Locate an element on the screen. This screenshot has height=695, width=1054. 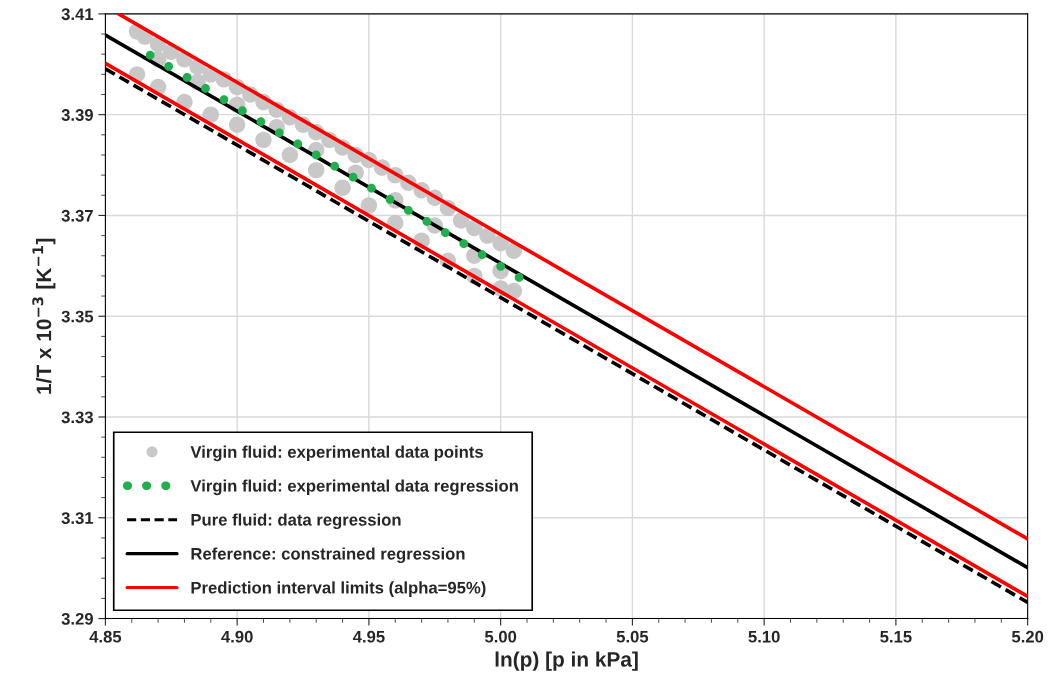
y-tick-label: 3.37 is located at coordinates (77, 215).